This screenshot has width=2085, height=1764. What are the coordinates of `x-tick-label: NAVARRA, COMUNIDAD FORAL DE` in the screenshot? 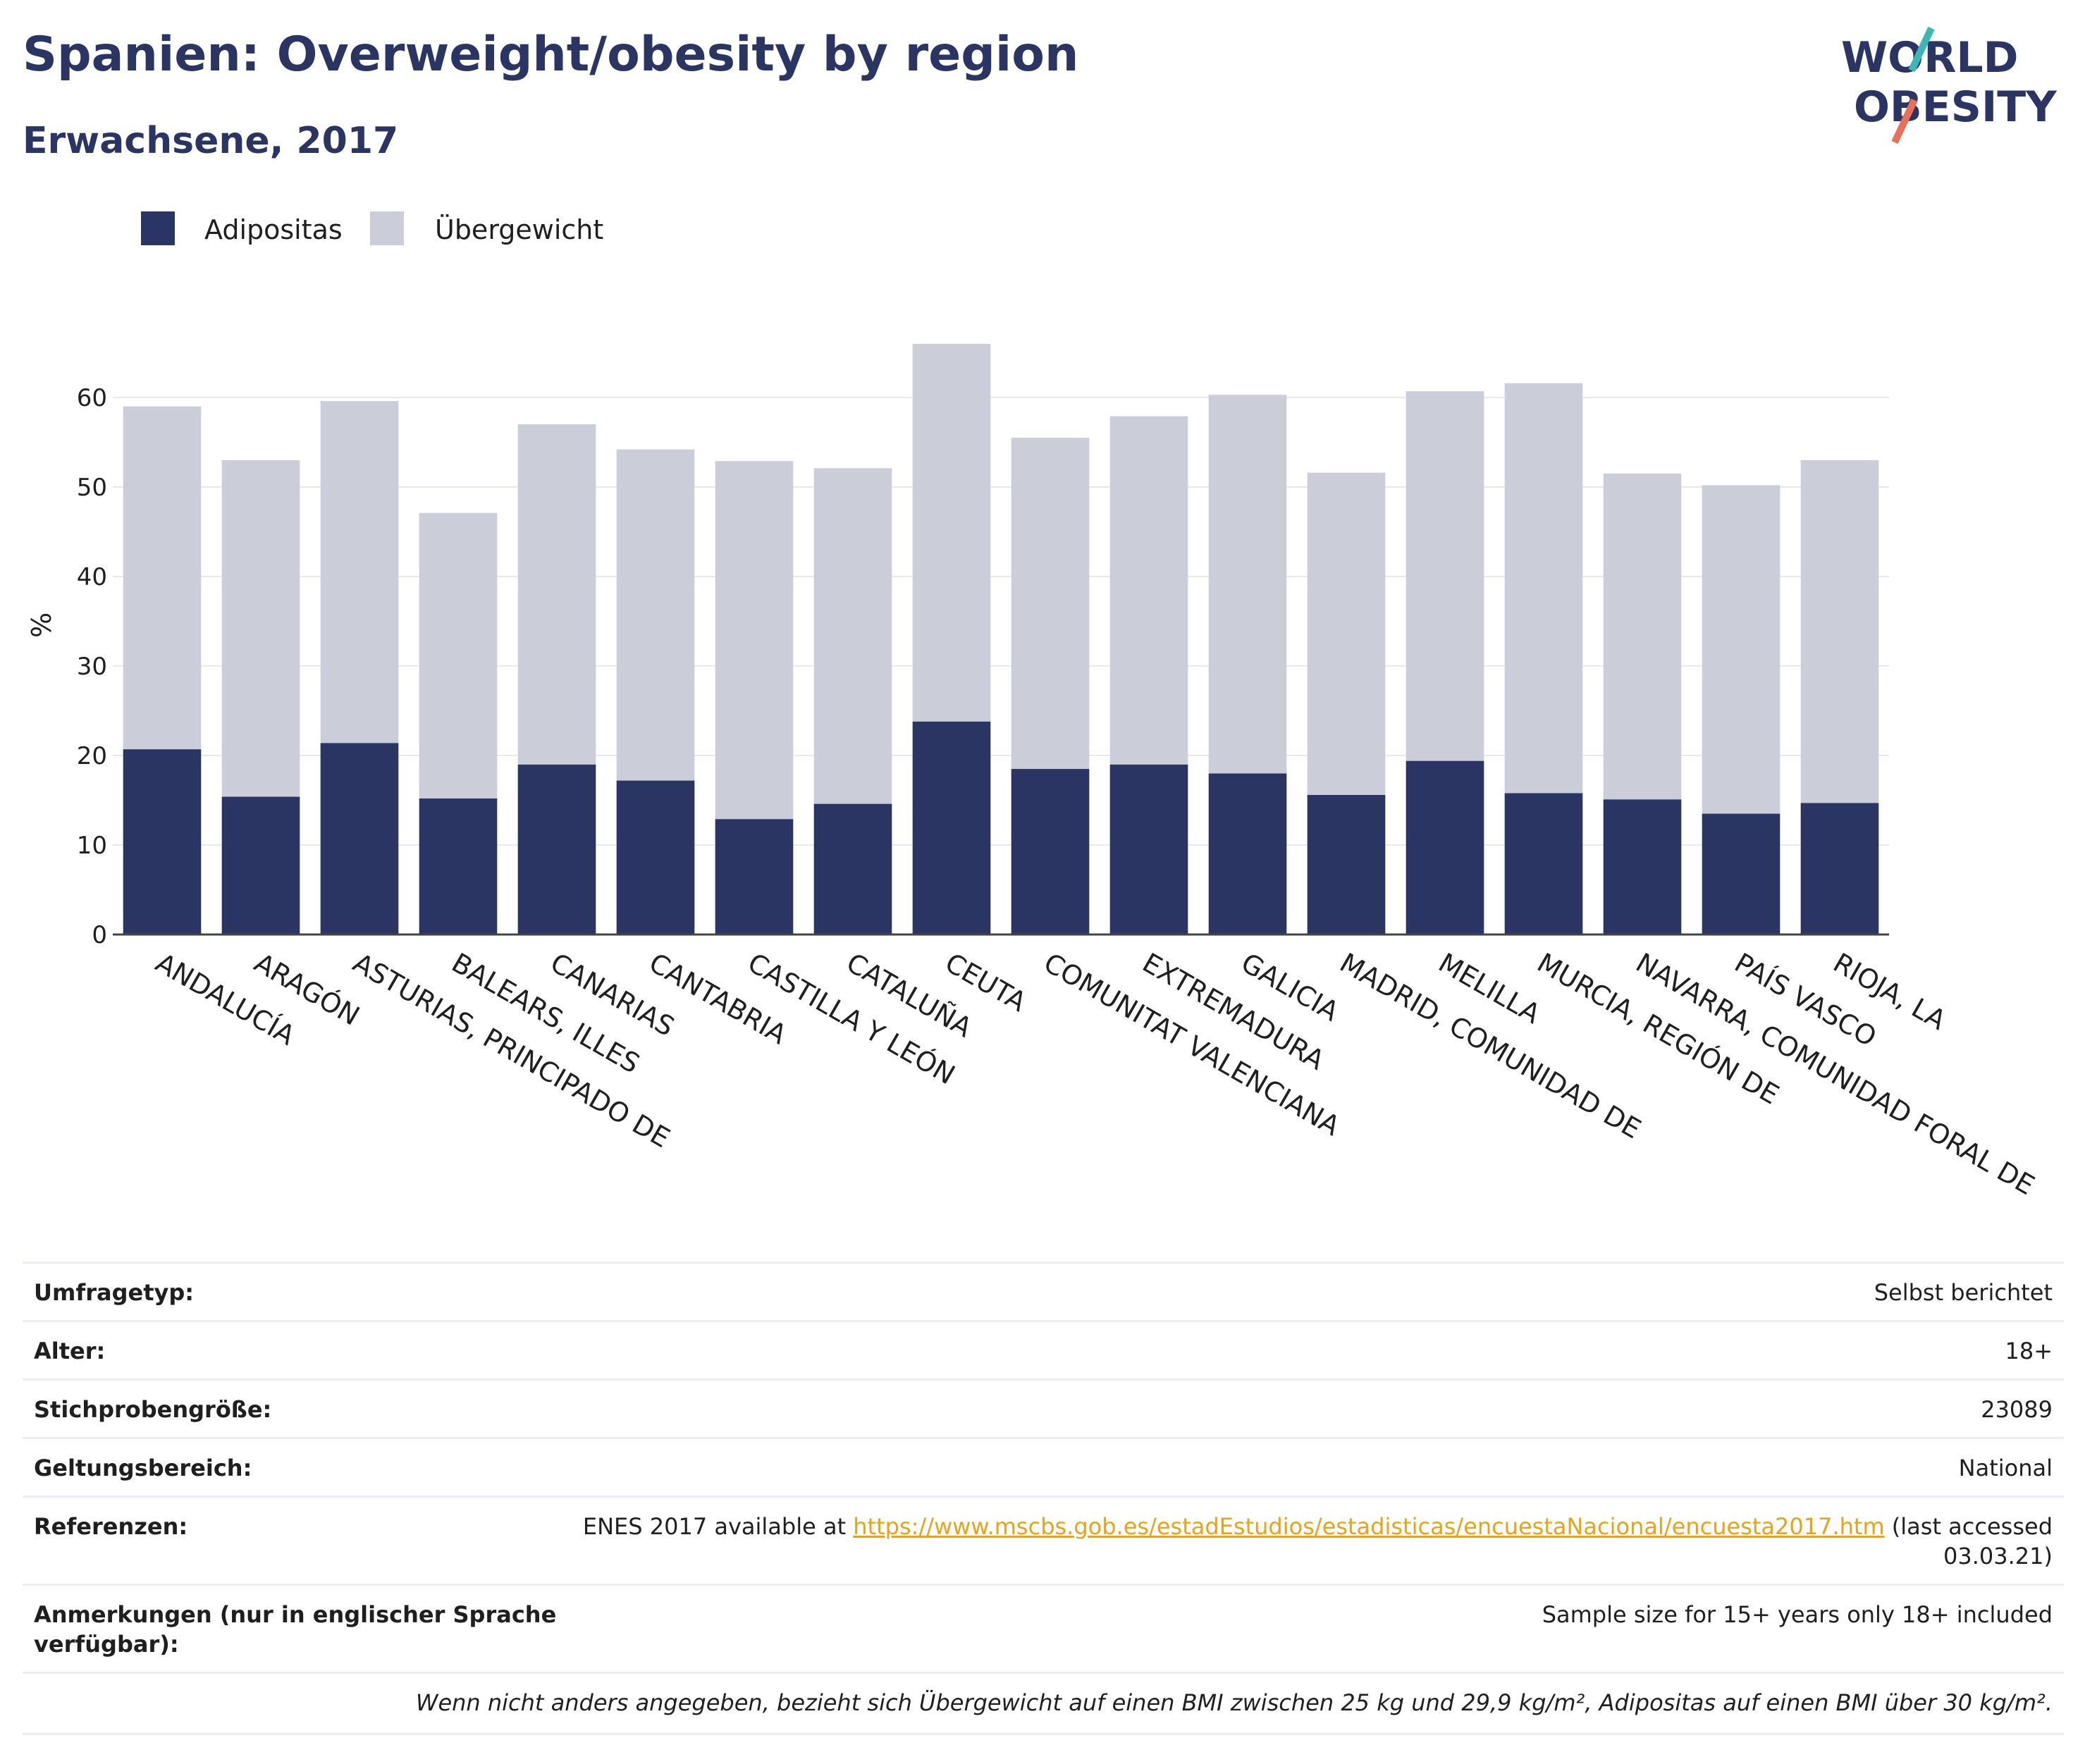 It's located at (1836, 1074).